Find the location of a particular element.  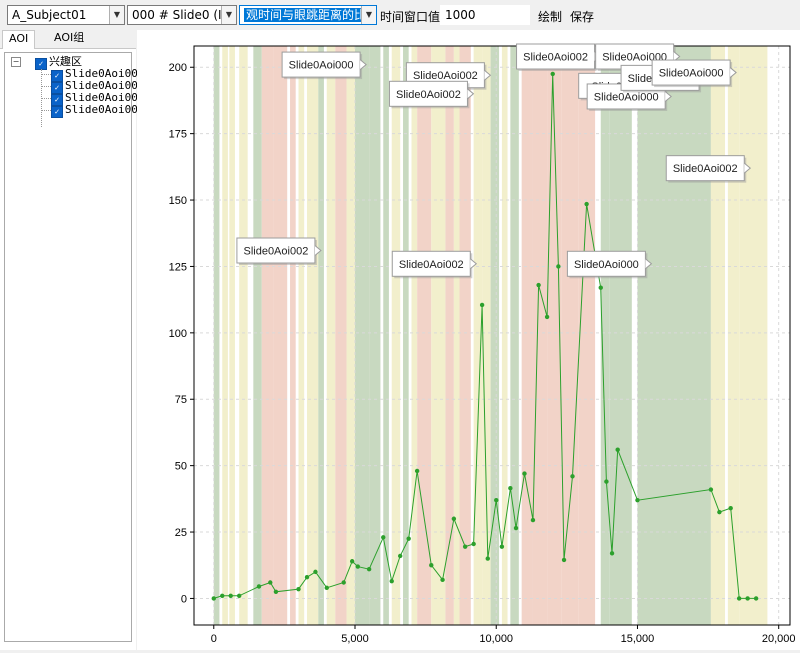

tree-item: ✓ Slide0Aoi001 is located at coordinates (98, 86).